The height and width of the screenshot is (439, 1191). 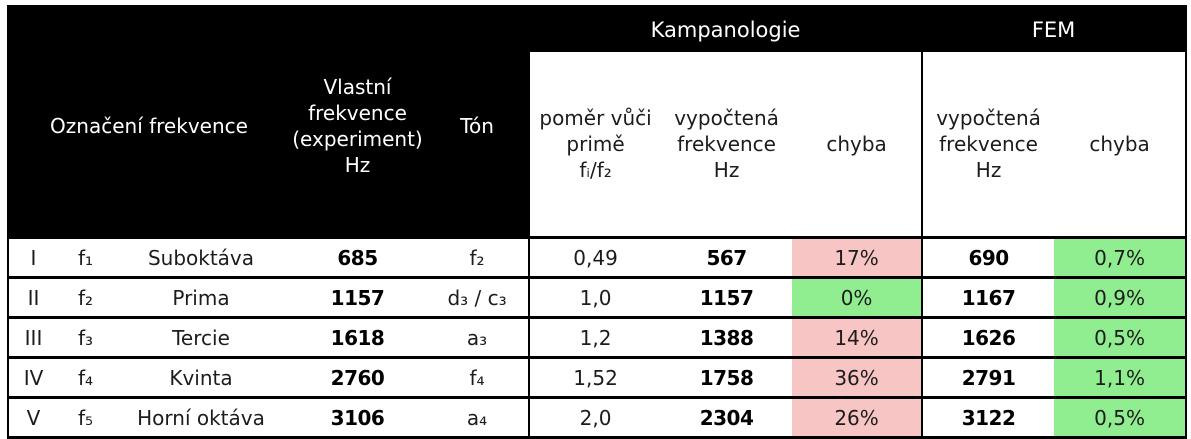 What do you see at coordinates (988, 417) in the screenshot?
I see `cell-fem-frequency: 3122` at bounding box center [988, 417].